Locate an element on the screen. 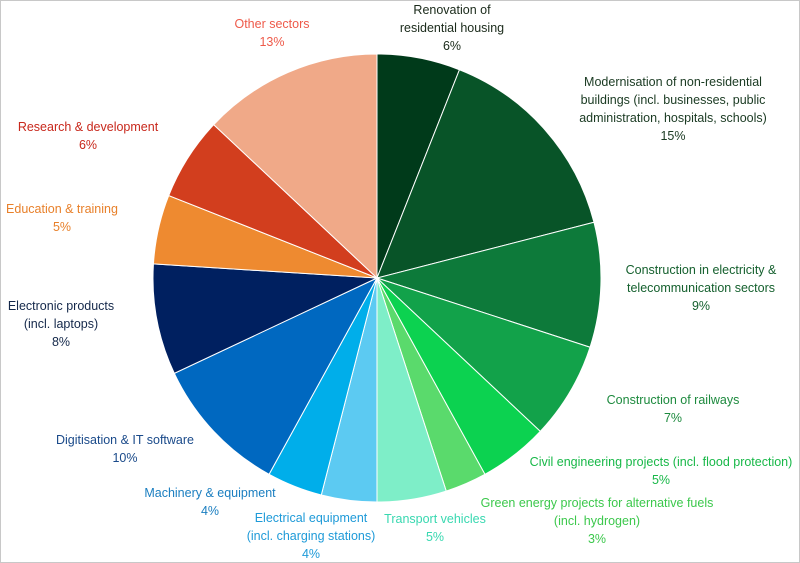 The height and width of the screenshot is (563, 800). slice-value-label: 3% is located at coordinates (597, 539).